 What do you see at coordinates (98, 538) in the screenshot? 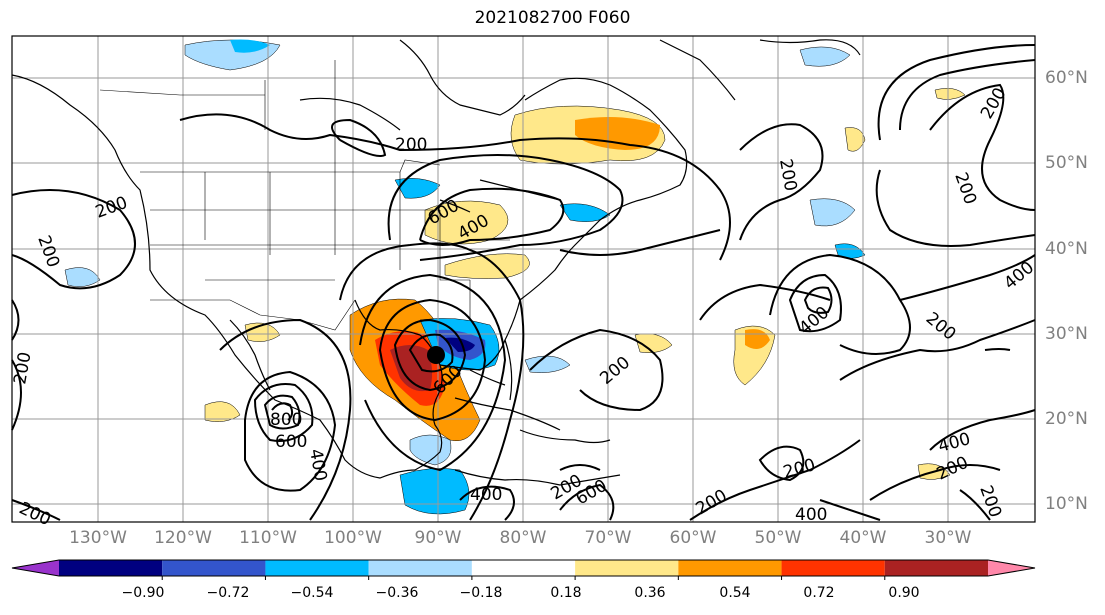
I see `lon-label: 130°W` at bounding box center [98, 538].